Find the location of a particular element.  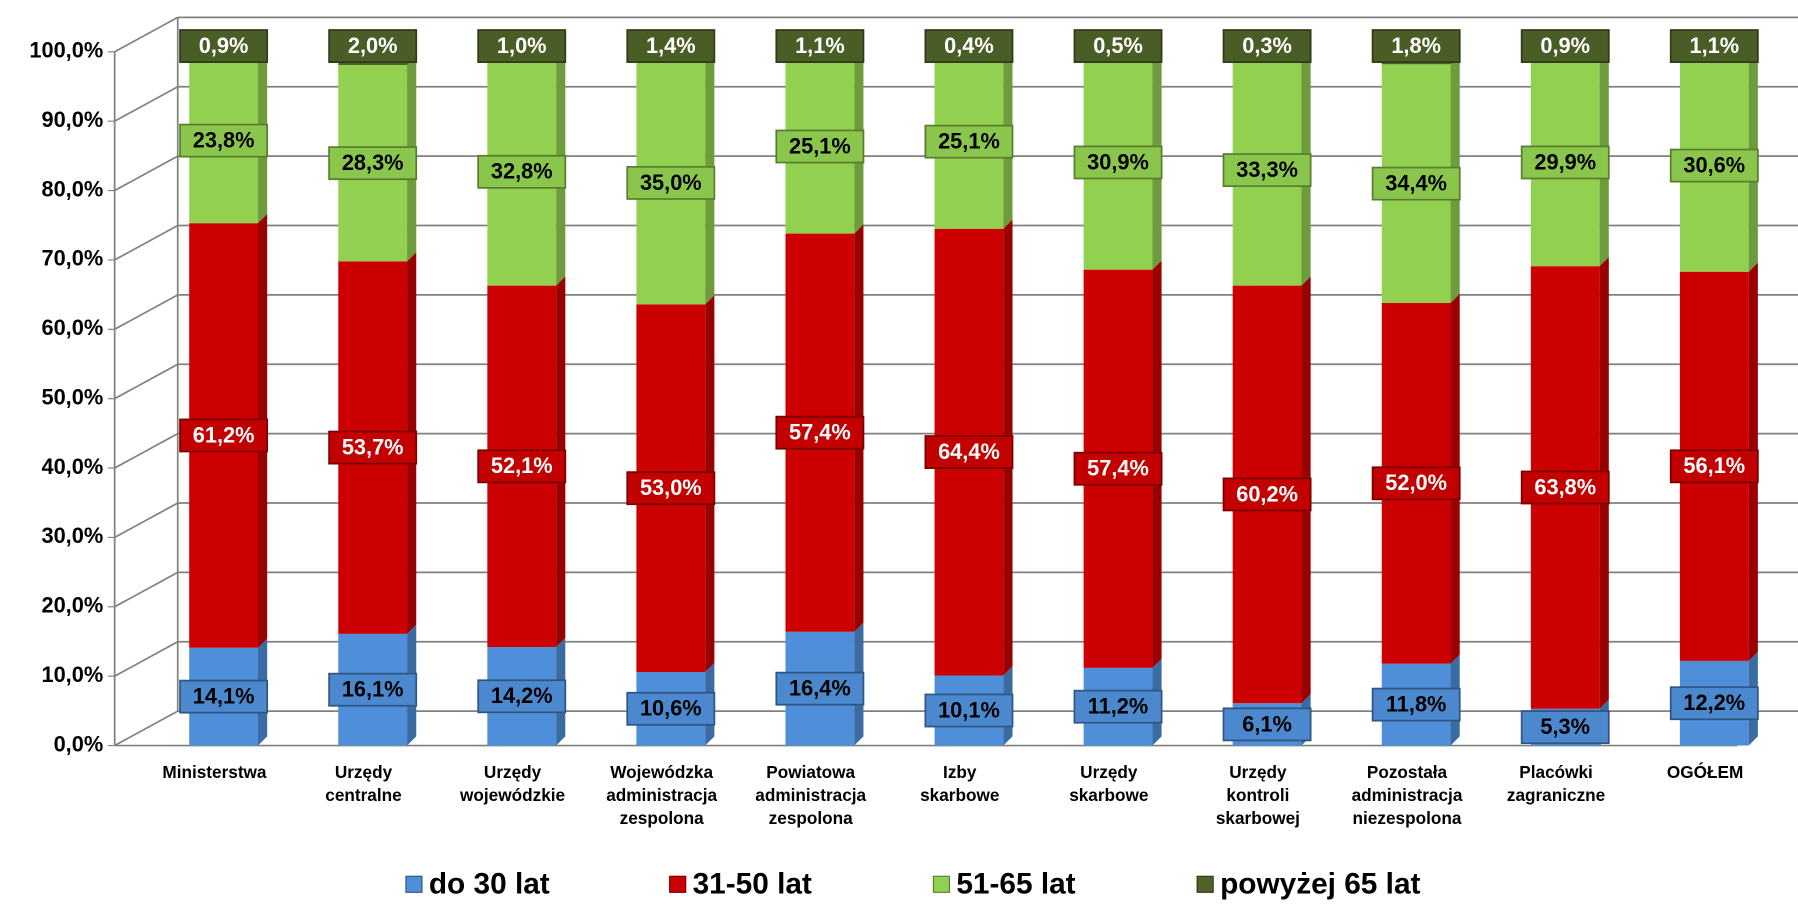

y-tick-label: 40,0% is located at coordinates (72, 466).